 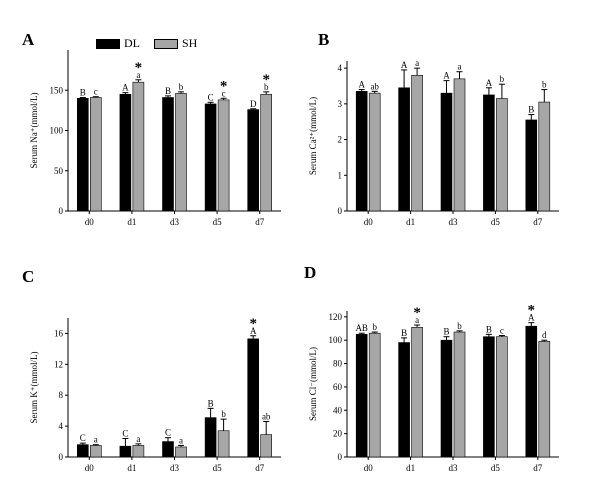 I want to click on sig-label-d-sh-d0: b, so click(x=374, y=327).